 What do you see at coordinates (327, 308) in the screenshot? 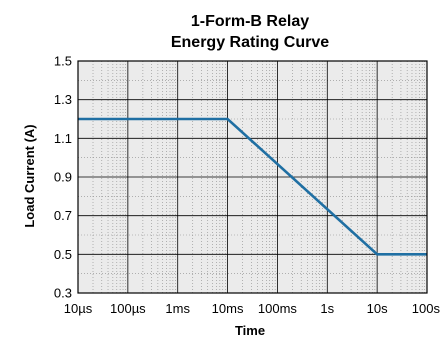
I see `x-tick-label: 1s` at bounding box center [327, 308].